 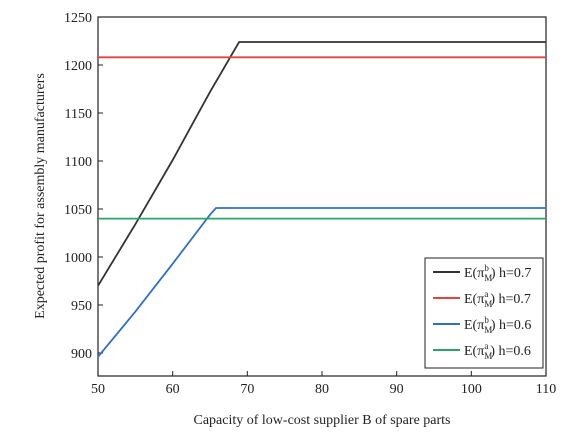 I want to click on x-axis: 50 60 70 80 90 100 110, so click(x=323, y=384).